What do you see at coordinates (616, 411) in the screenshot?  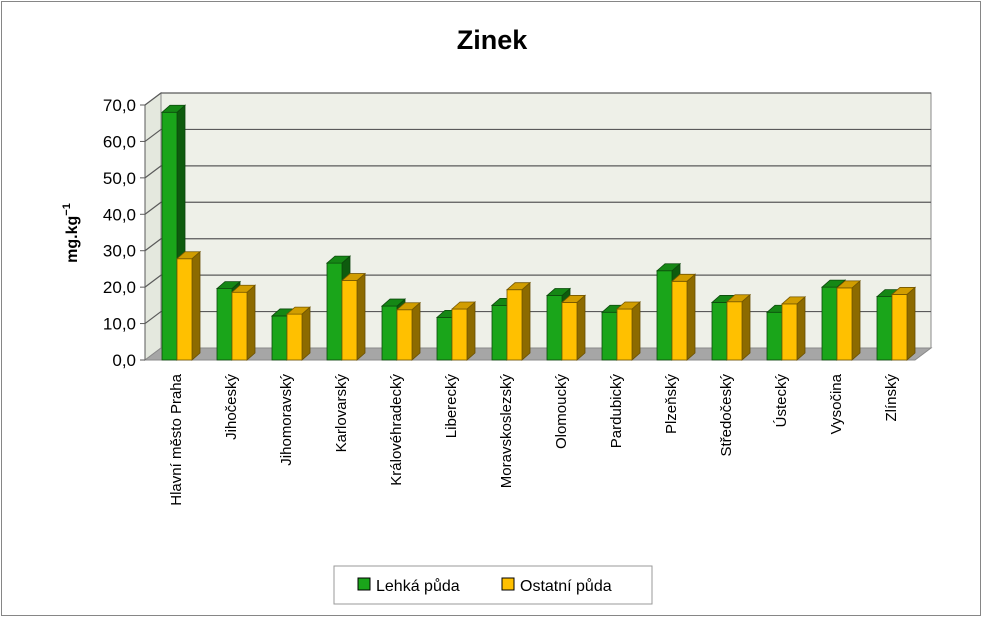 I see `x-category-label: Pardubický` at bounding box center [616, 411].